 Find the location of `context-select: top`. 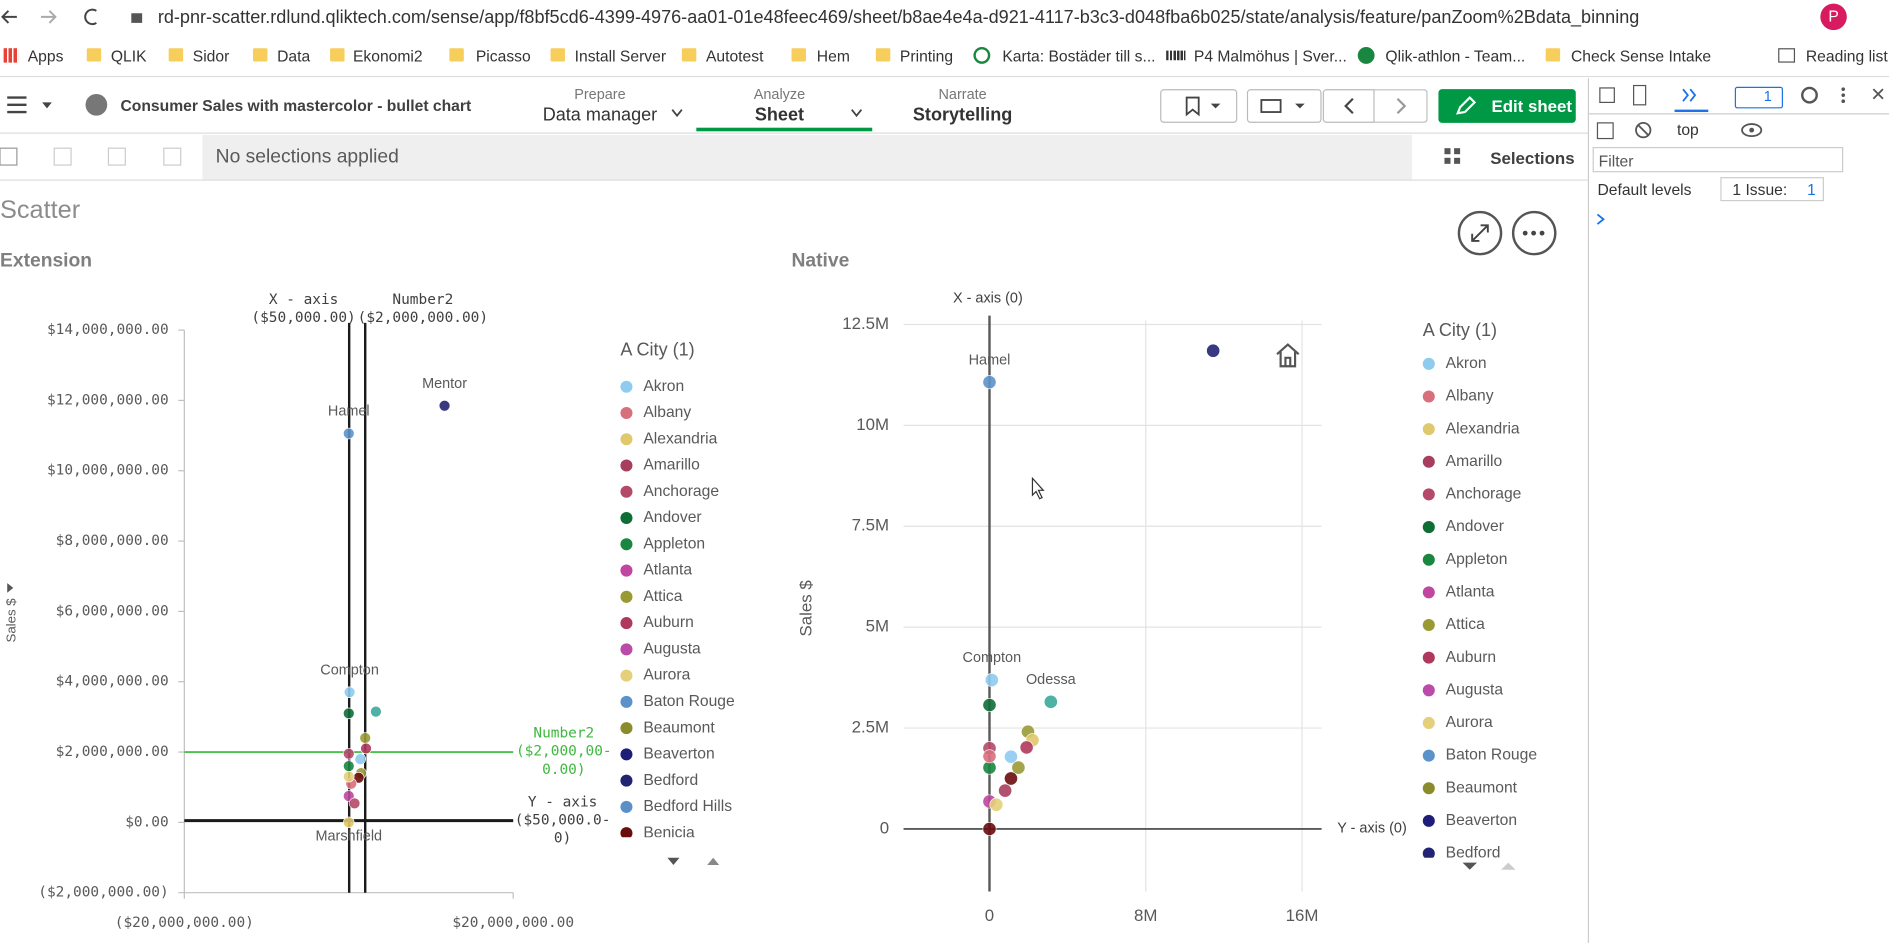

context-select: top is located at coordinates (1687, 129).